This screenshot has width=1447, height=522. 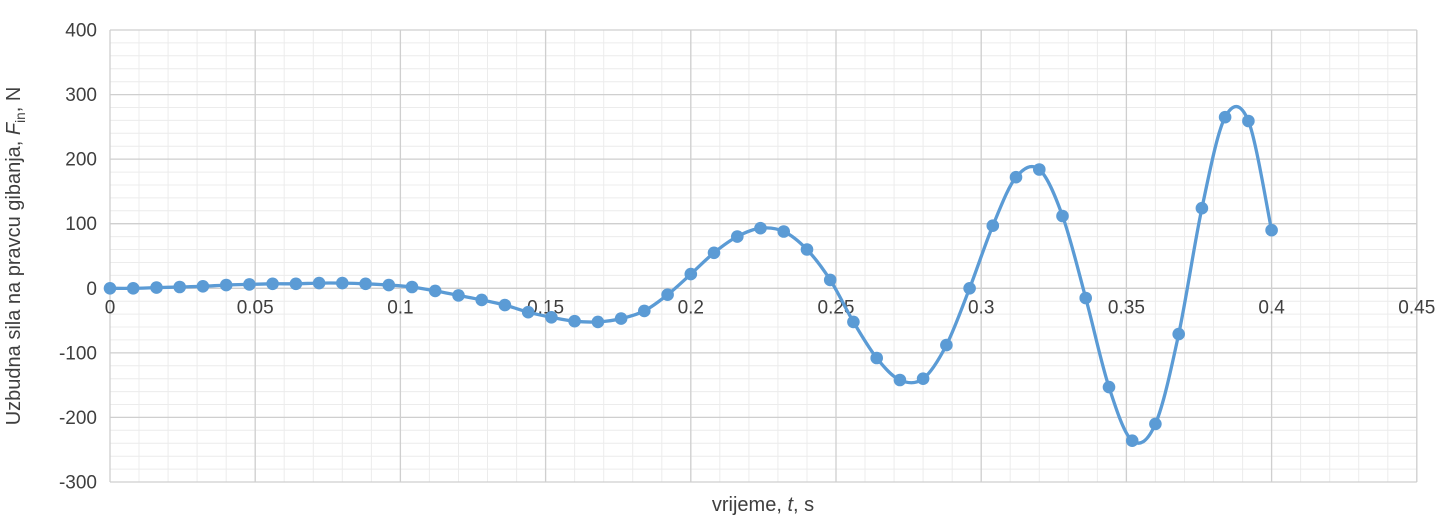 I want to click on x-axis-symbol: t, so click(x=790, y=505).